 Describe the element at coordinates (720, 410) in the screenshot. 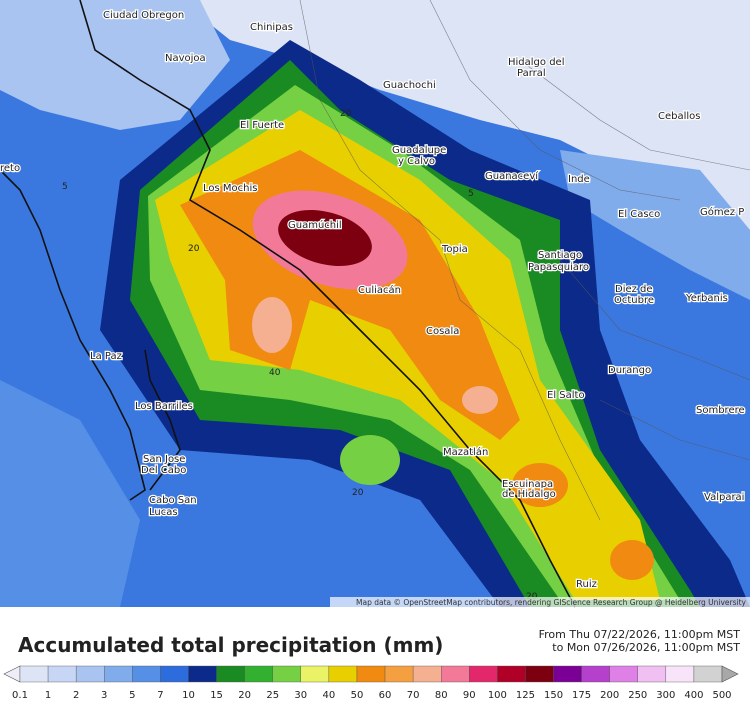

I see `place-label: Sombrere` at that location.